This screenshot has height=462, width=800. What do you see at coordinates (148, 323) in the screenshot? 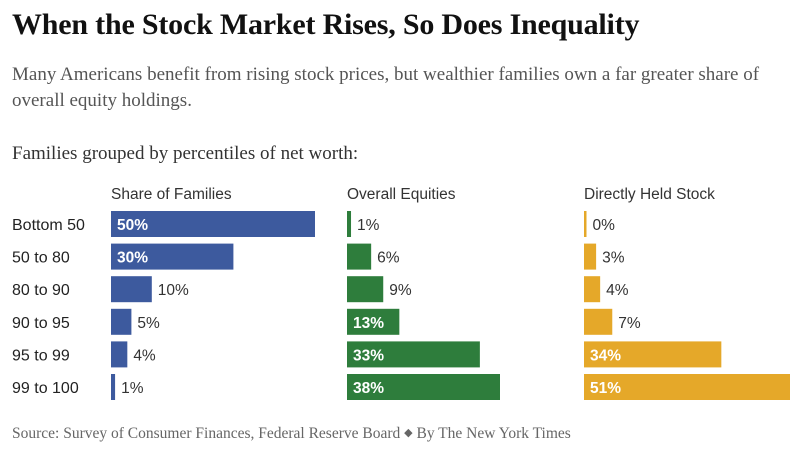
I see `value-label-share-of-families-90-to-95: 5%` at bounding box center [148, 323].